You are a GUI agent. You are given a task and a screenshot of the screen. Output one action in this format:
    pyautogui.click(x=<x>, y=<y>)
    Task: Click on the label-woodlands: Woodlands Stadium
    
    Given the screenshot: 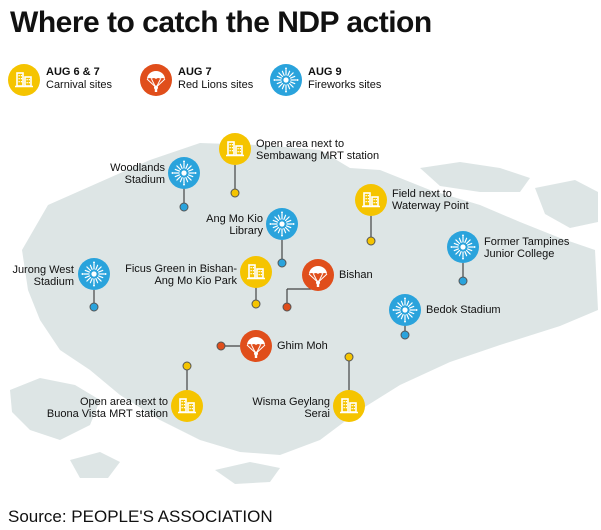 What is the action you would take?
    pyautogui.click(x=137, y=174)
    